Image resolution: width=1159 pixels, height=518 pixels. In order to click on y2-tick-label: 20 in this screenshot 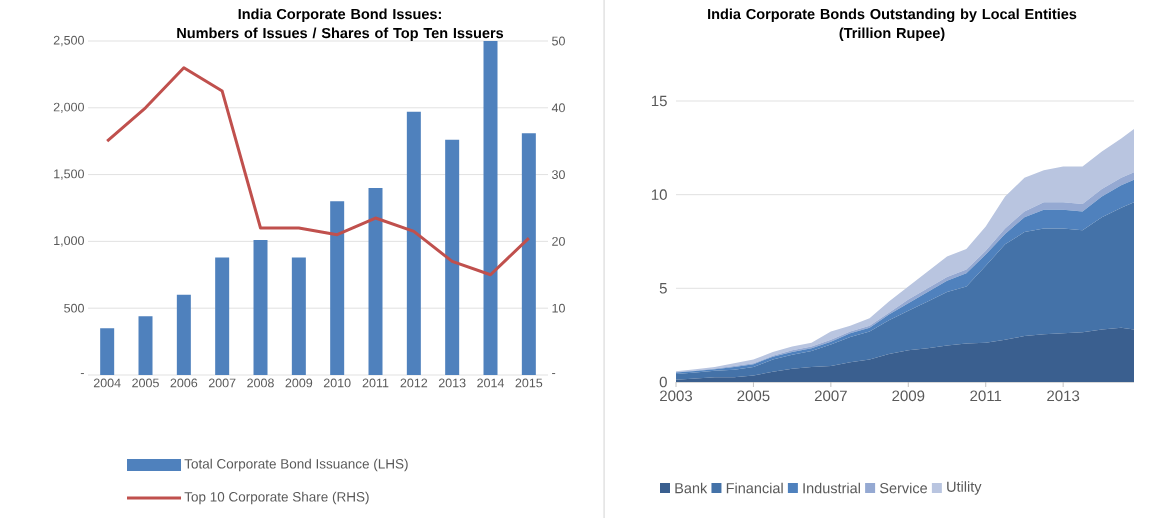, I will do `click(558, 241)`.